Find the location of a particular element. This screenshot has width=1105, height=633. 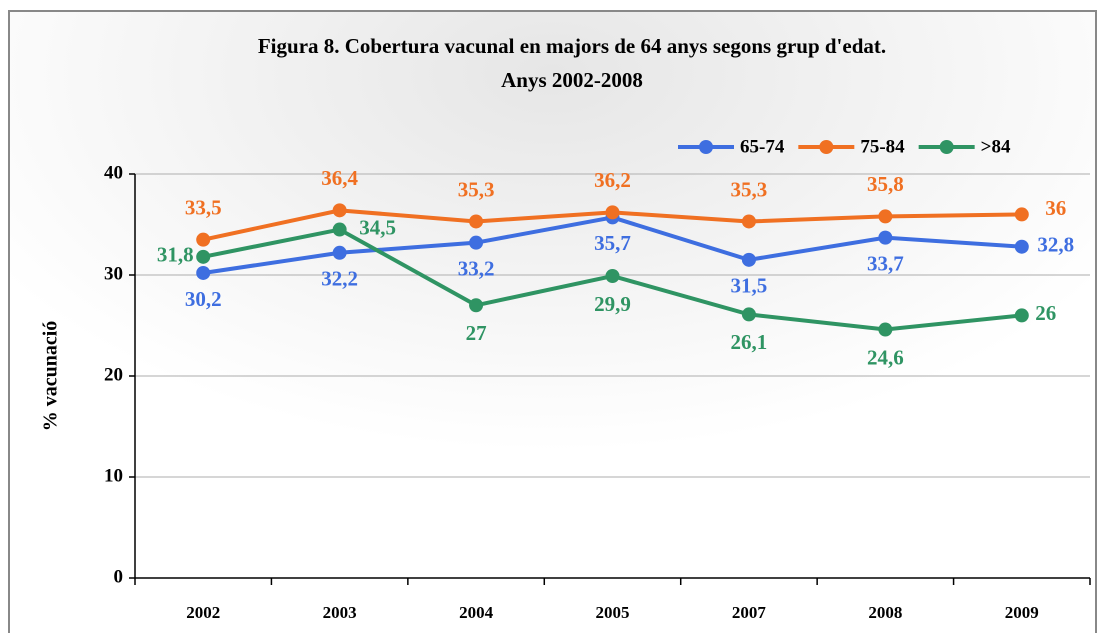

data-label: 36 is located at coordinates (1055, 208).